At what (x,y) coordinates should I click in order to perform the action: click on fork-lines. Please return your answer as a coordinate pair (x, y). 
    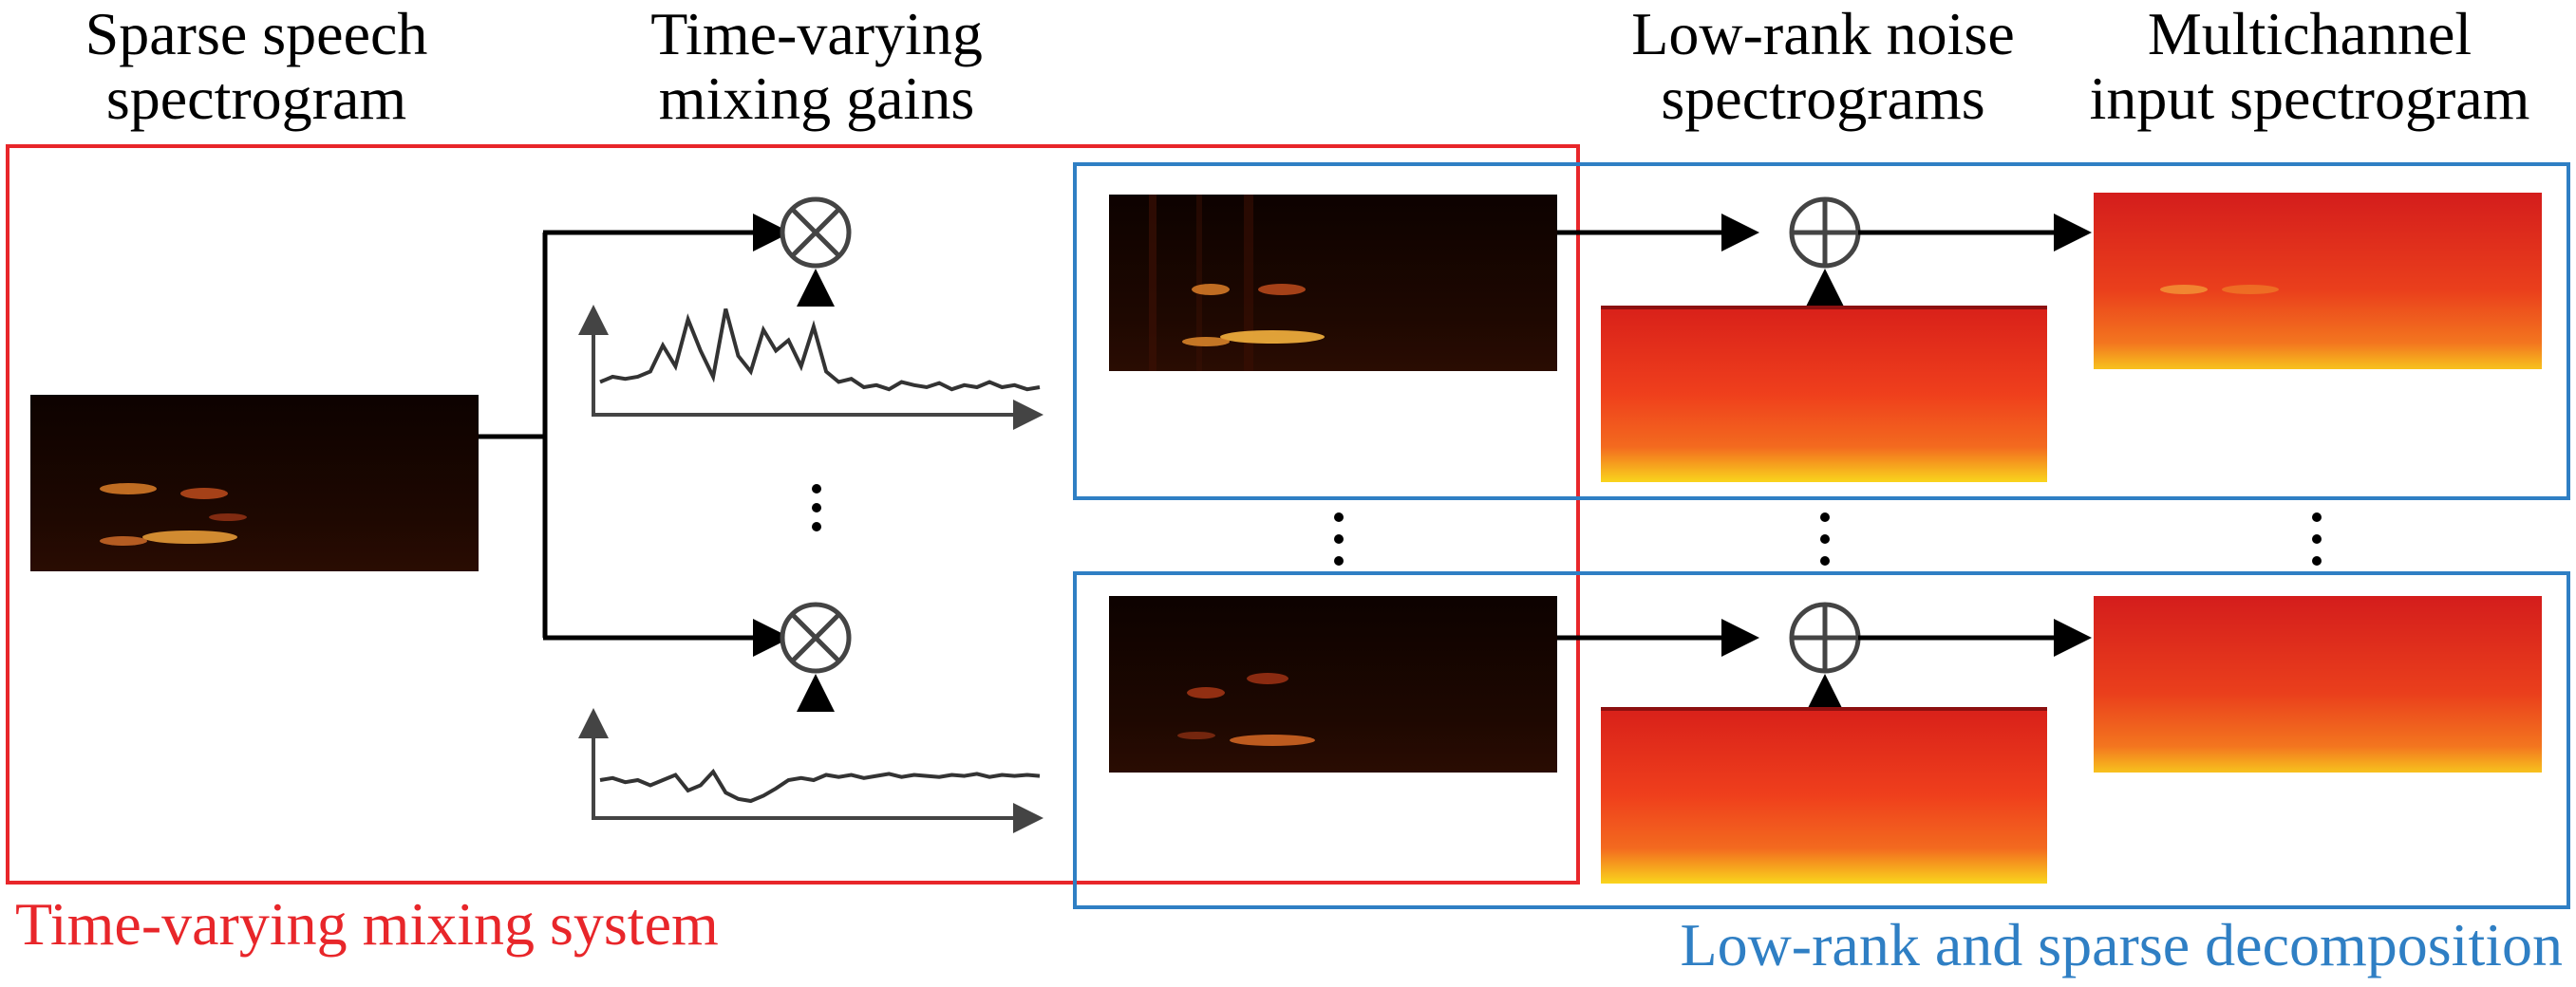
    Looking at the image, I should click on (635, 435).